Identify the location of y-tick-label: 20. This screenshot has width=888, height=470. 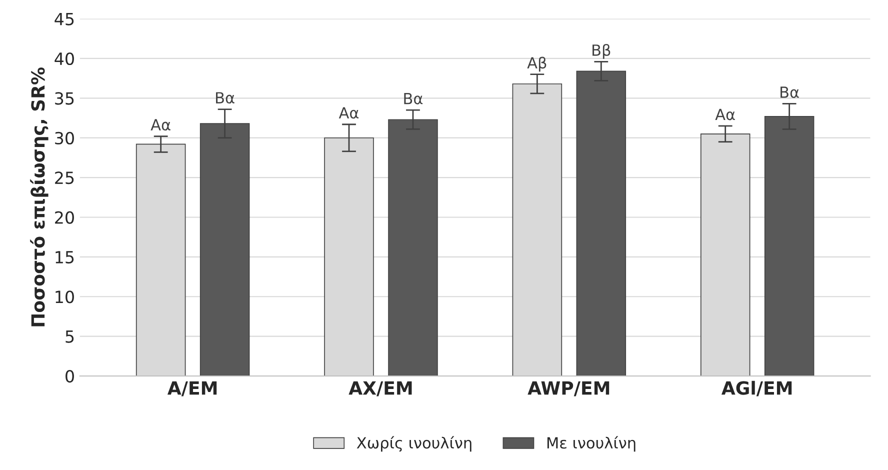
(64, 217).